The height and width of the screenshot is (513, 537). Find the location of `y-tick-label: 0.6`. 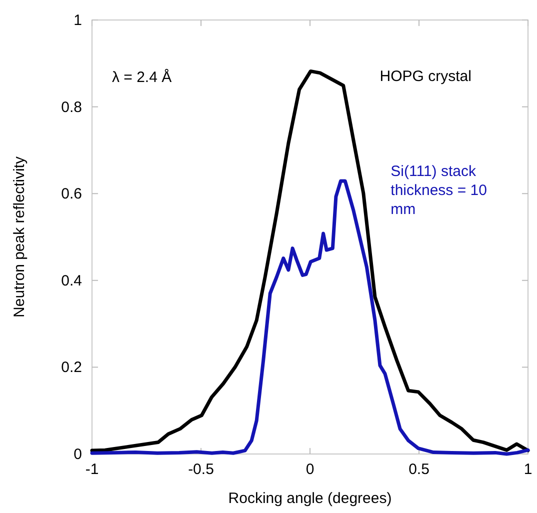

y-tick-label: 0.6 is located at coordinates (71, 194).